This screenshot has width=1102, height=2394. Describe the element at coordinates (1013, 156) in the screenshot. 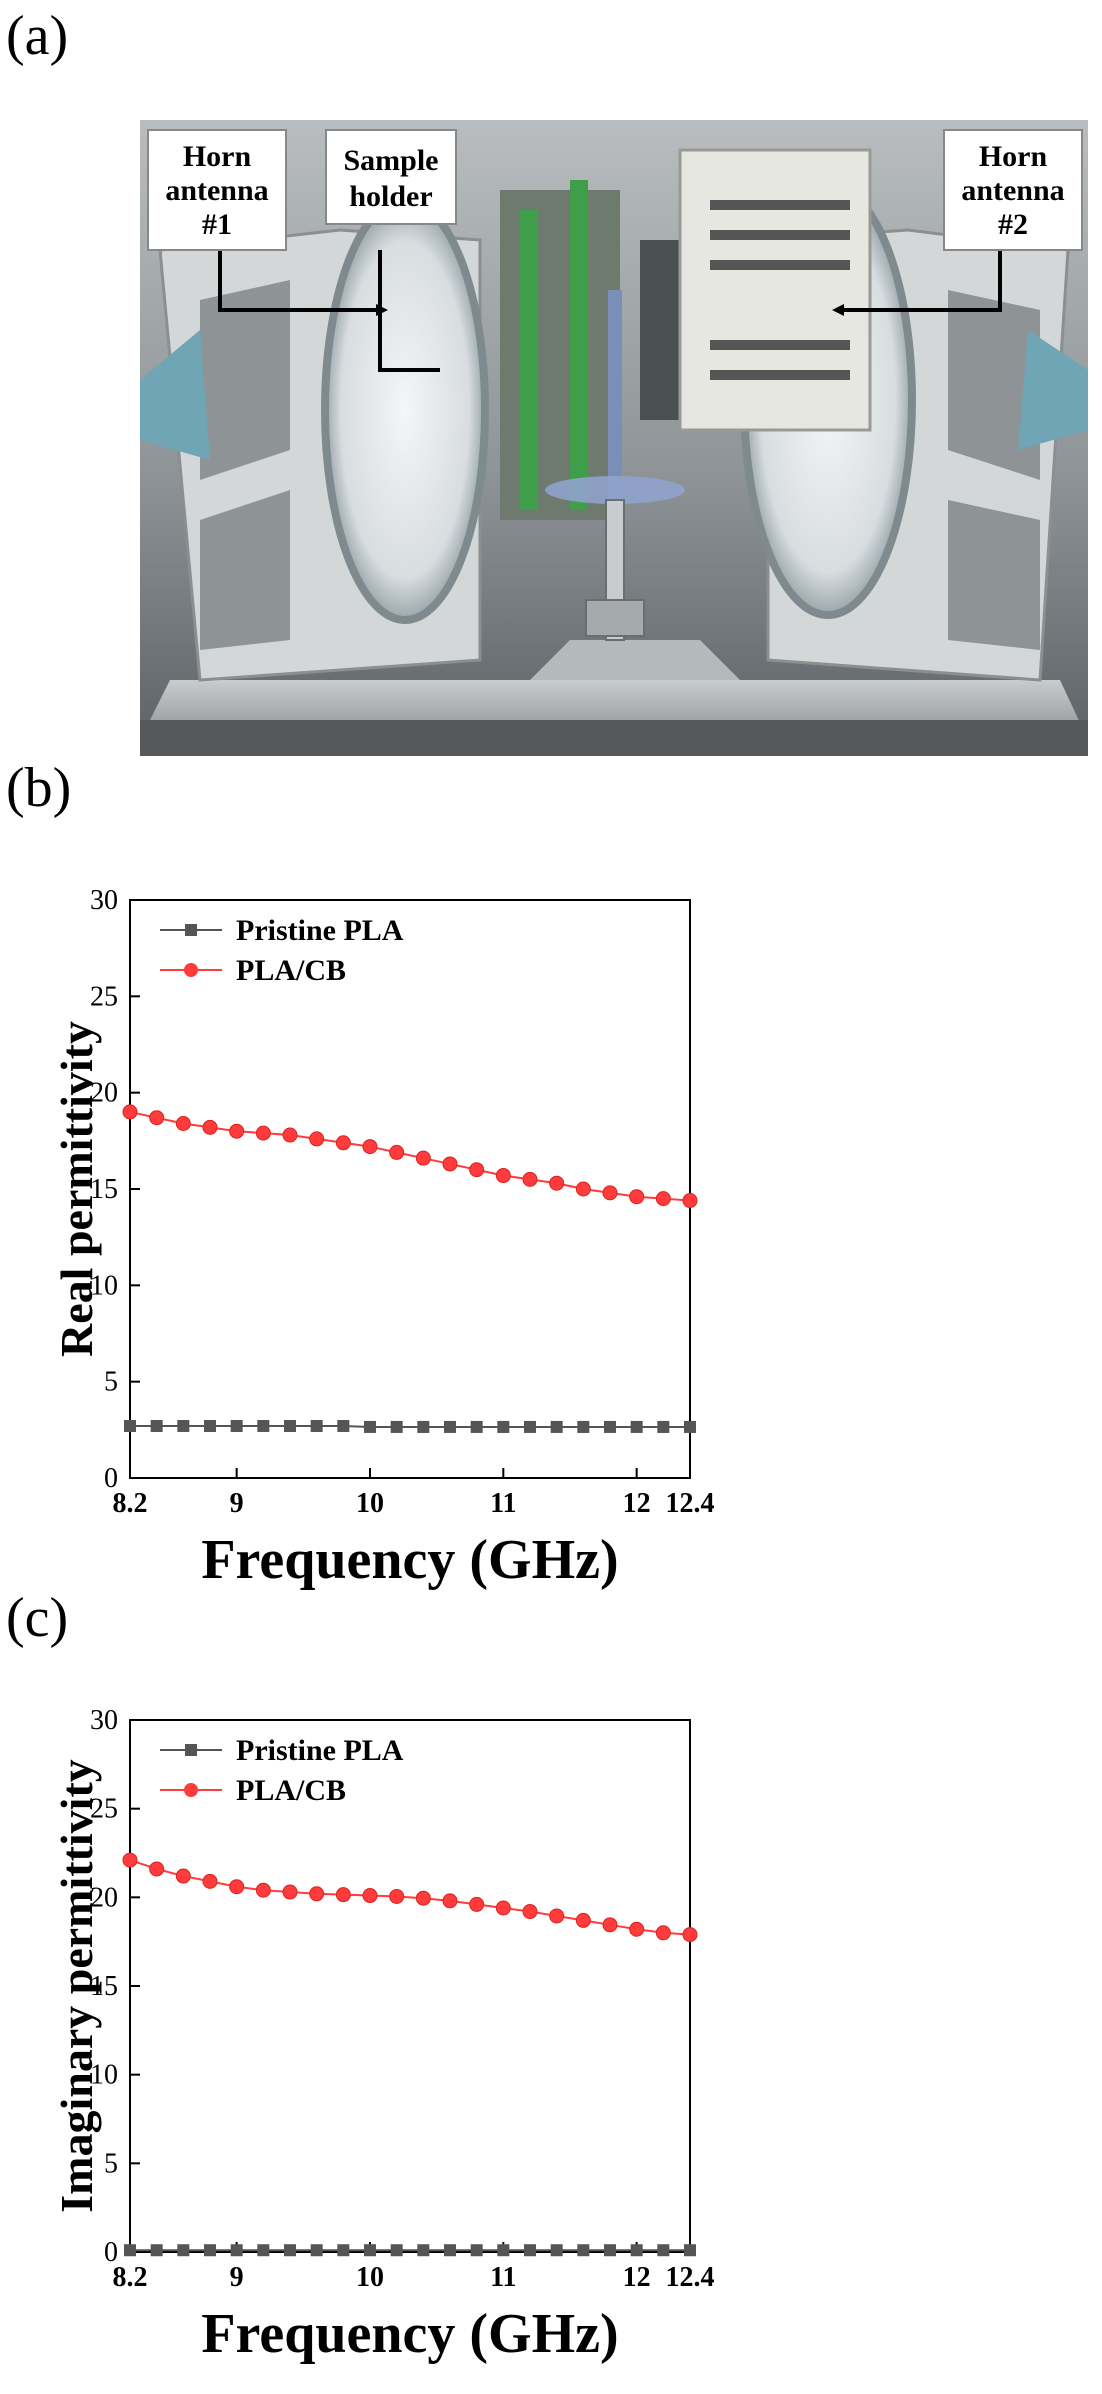

I see `callout-text-horn2-1: Horn` at that location.